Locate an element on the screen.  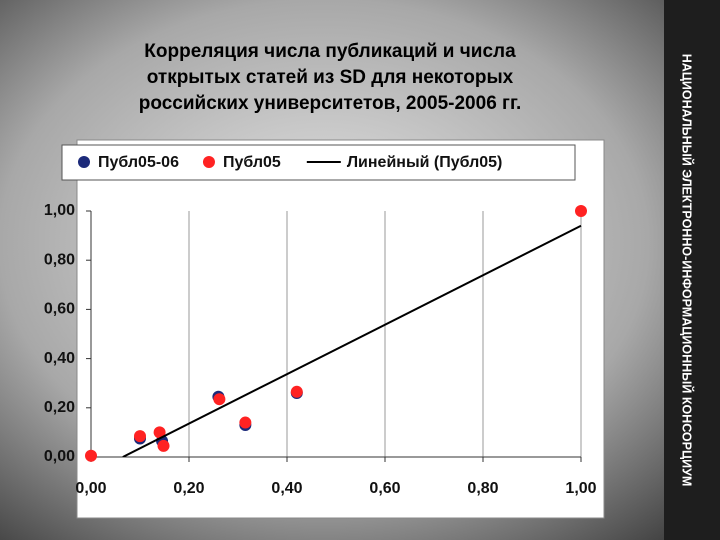
legend-label: Публ05 is located at coordinates (252, 162).